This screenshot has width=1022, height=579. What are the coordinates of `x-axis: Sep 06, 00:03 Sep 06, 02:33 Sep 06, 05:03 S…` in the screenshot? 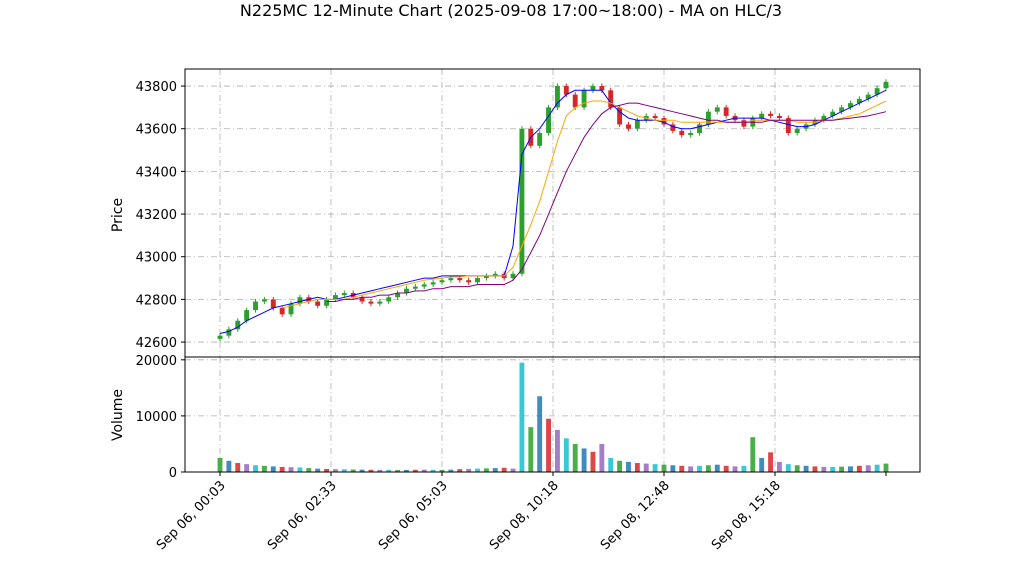 It's located at (520, 512).